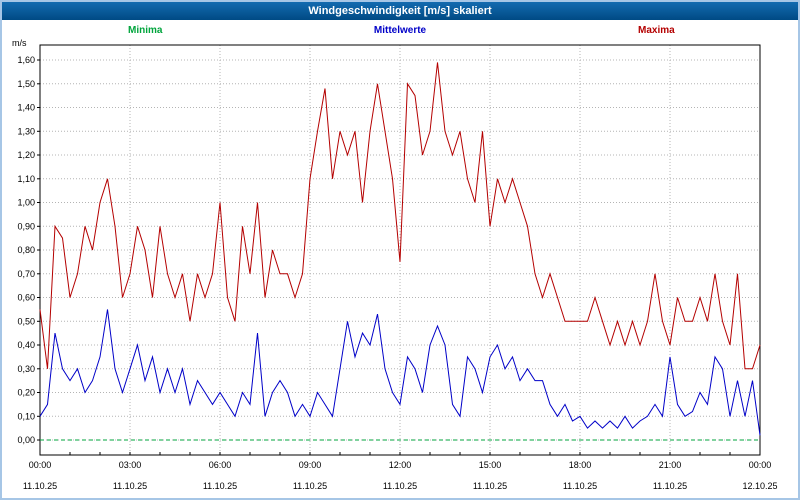  Describe the element at coordinates (26, 440) in the screenshot. I see `svg-text: 0,00` at that location.